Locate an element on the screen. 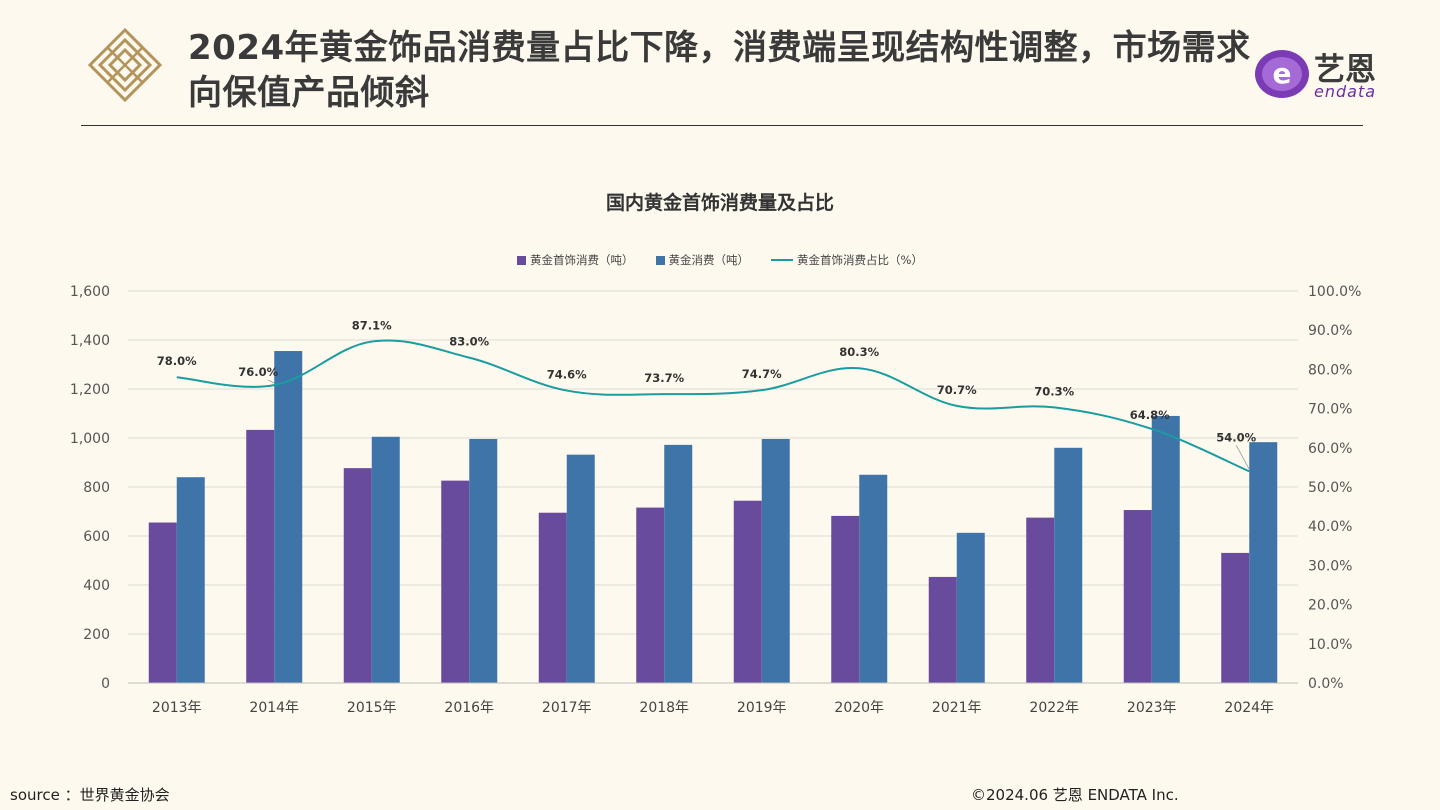 Image resolution: width=1440 pixels, height=810 pixels. legend-item-total: 黄金消费（吨） is located at coordinates (702, 260).